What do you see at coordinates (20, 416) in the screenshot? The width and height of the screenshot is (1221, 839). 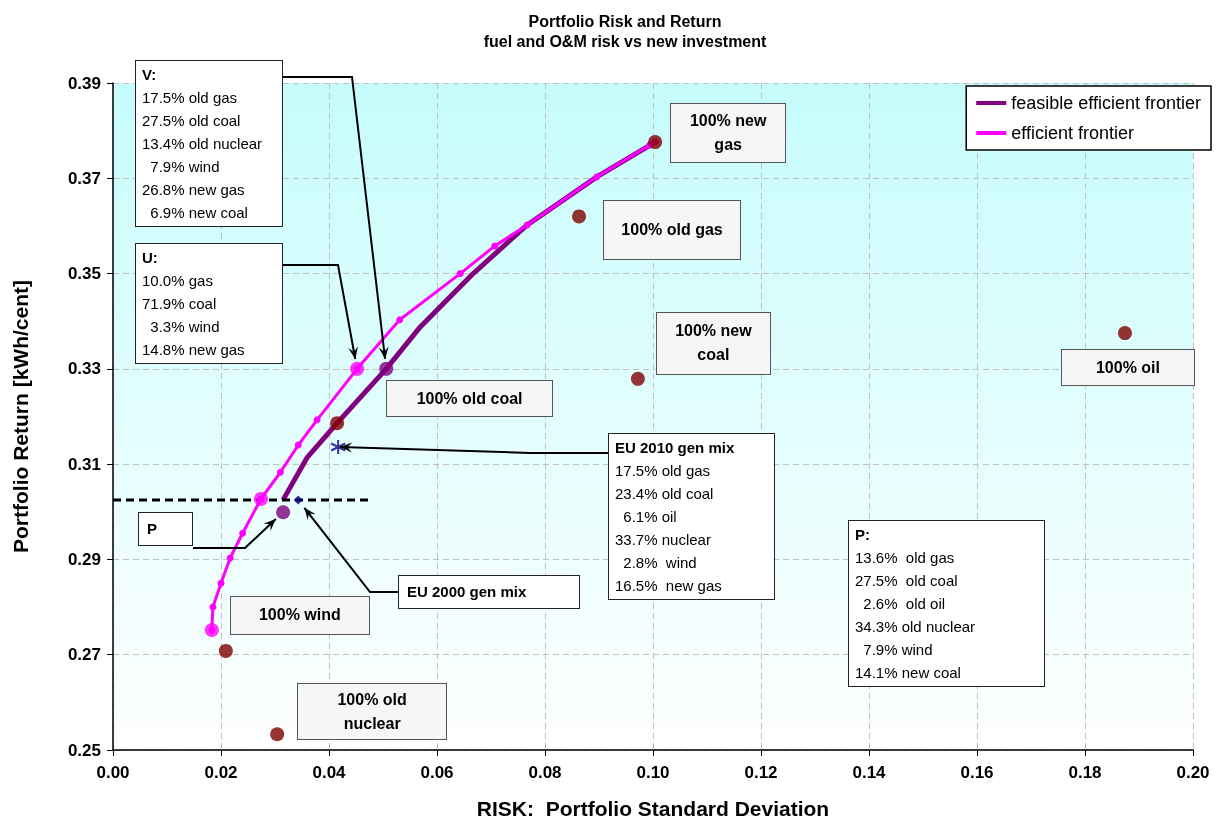 I see `y-axis-title: Portfolio Return [kWh/cent]` at bounding box center [20, 416].